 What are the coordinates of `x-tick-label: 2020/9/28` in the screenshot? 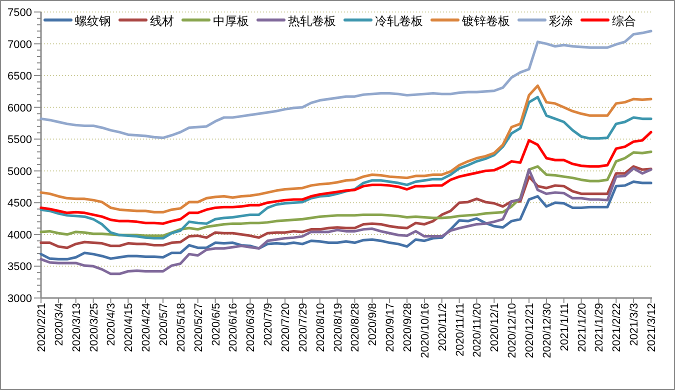 It's located at (408, 327).